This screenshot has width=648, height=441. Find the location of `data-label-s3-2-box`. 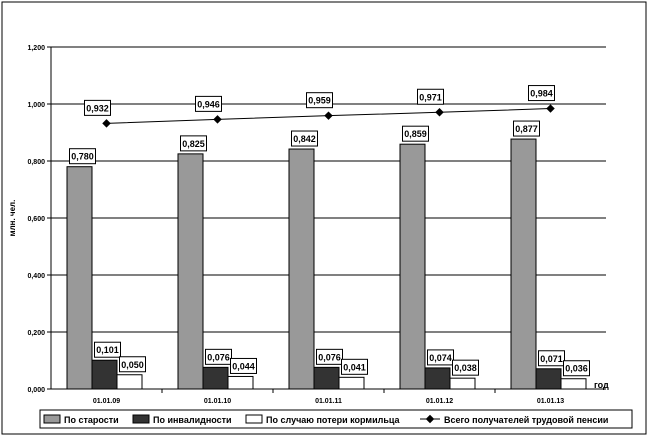

data-label-s3-2-box is located at coordinates (243, 365).